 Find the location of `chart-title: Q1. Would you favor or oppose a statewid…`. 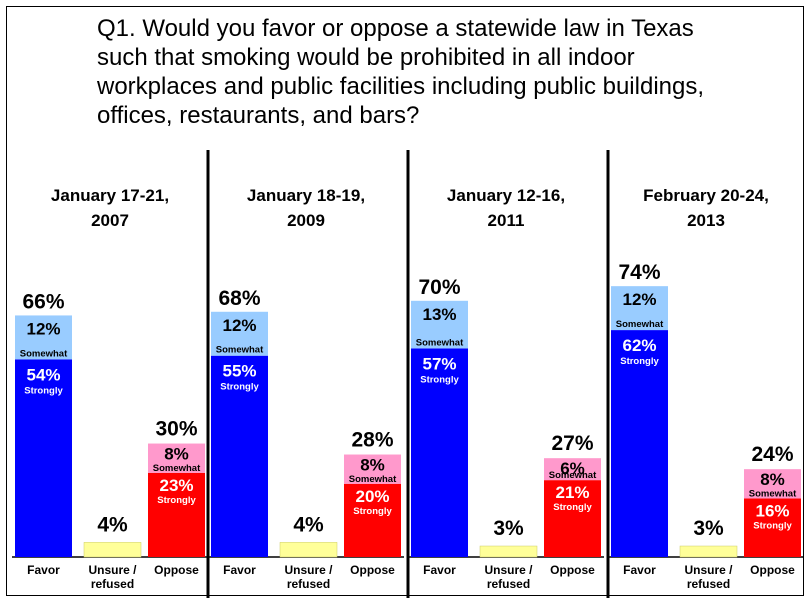

chart-title: Q1. Would you favor or oppose a statewid… is located at coordinates (401, 72).